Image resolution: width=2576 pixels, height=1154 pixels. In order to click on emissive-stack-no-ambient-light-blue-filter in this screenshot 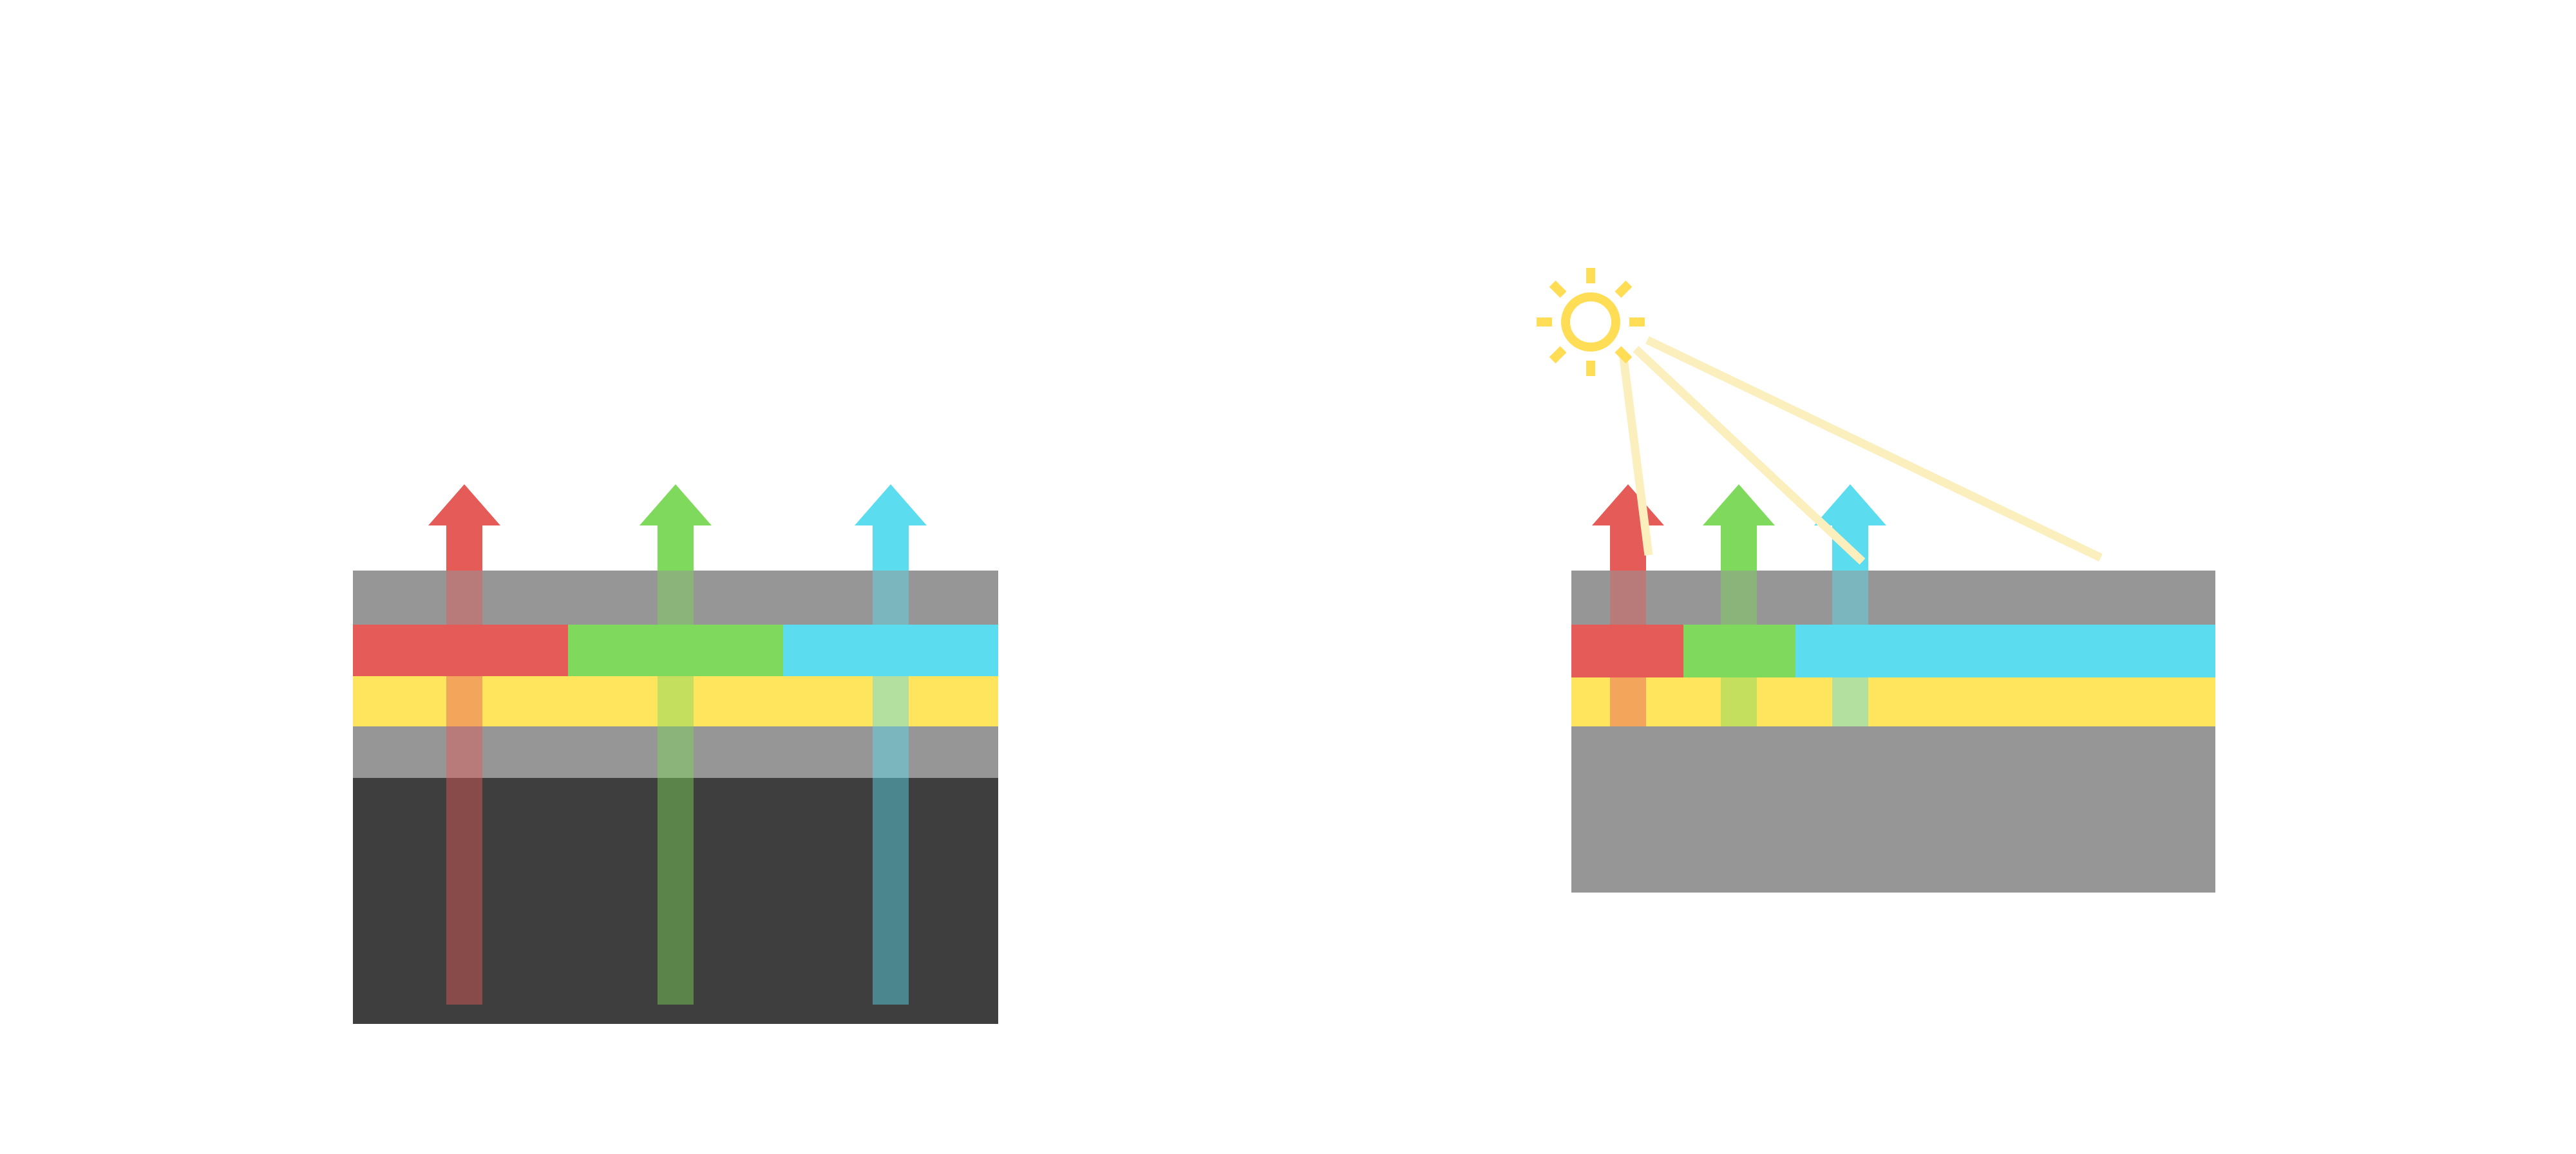, I will do `click(890, 650)`.